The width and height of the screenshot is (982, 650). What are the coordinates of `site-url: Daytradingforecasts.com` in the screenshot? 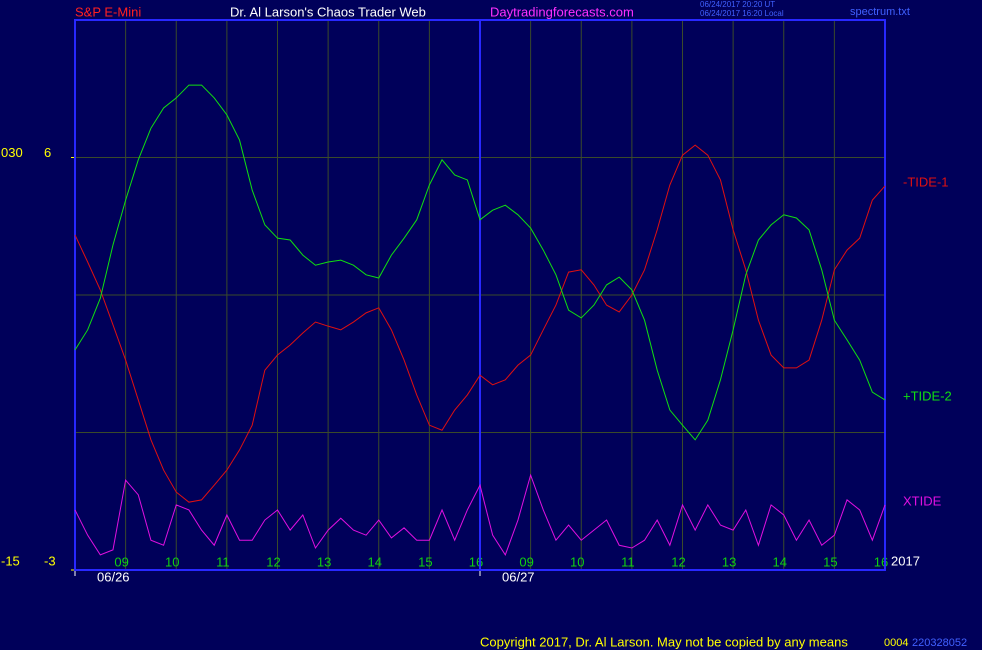 It's located at (562, 11).